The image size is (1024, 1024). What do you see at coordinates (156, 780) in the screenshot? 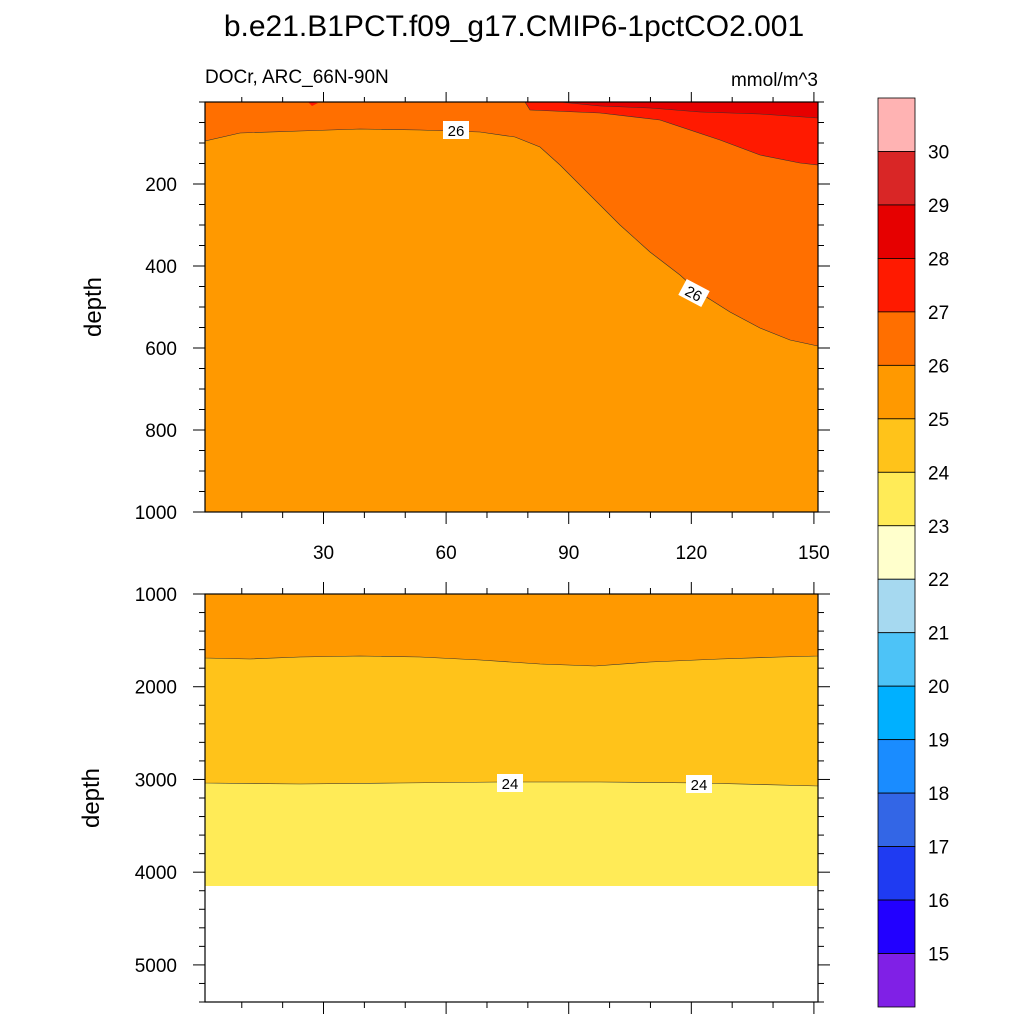
I see `lower-y-tick-label: 3000` at bounding box center [156, 780].